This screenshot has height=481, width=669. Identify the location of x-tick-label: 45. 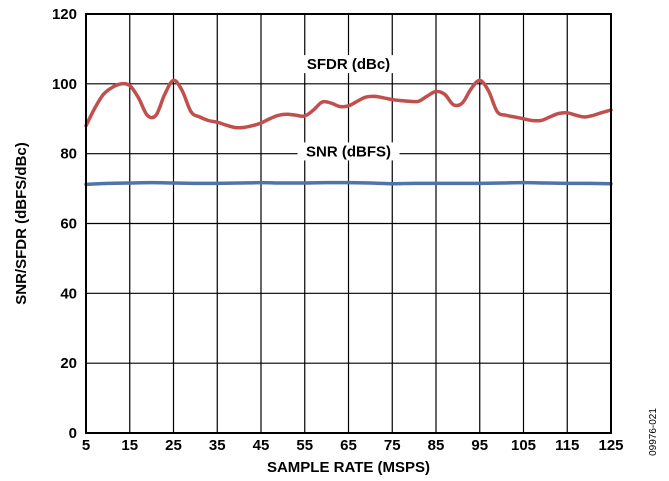
(261, 445).